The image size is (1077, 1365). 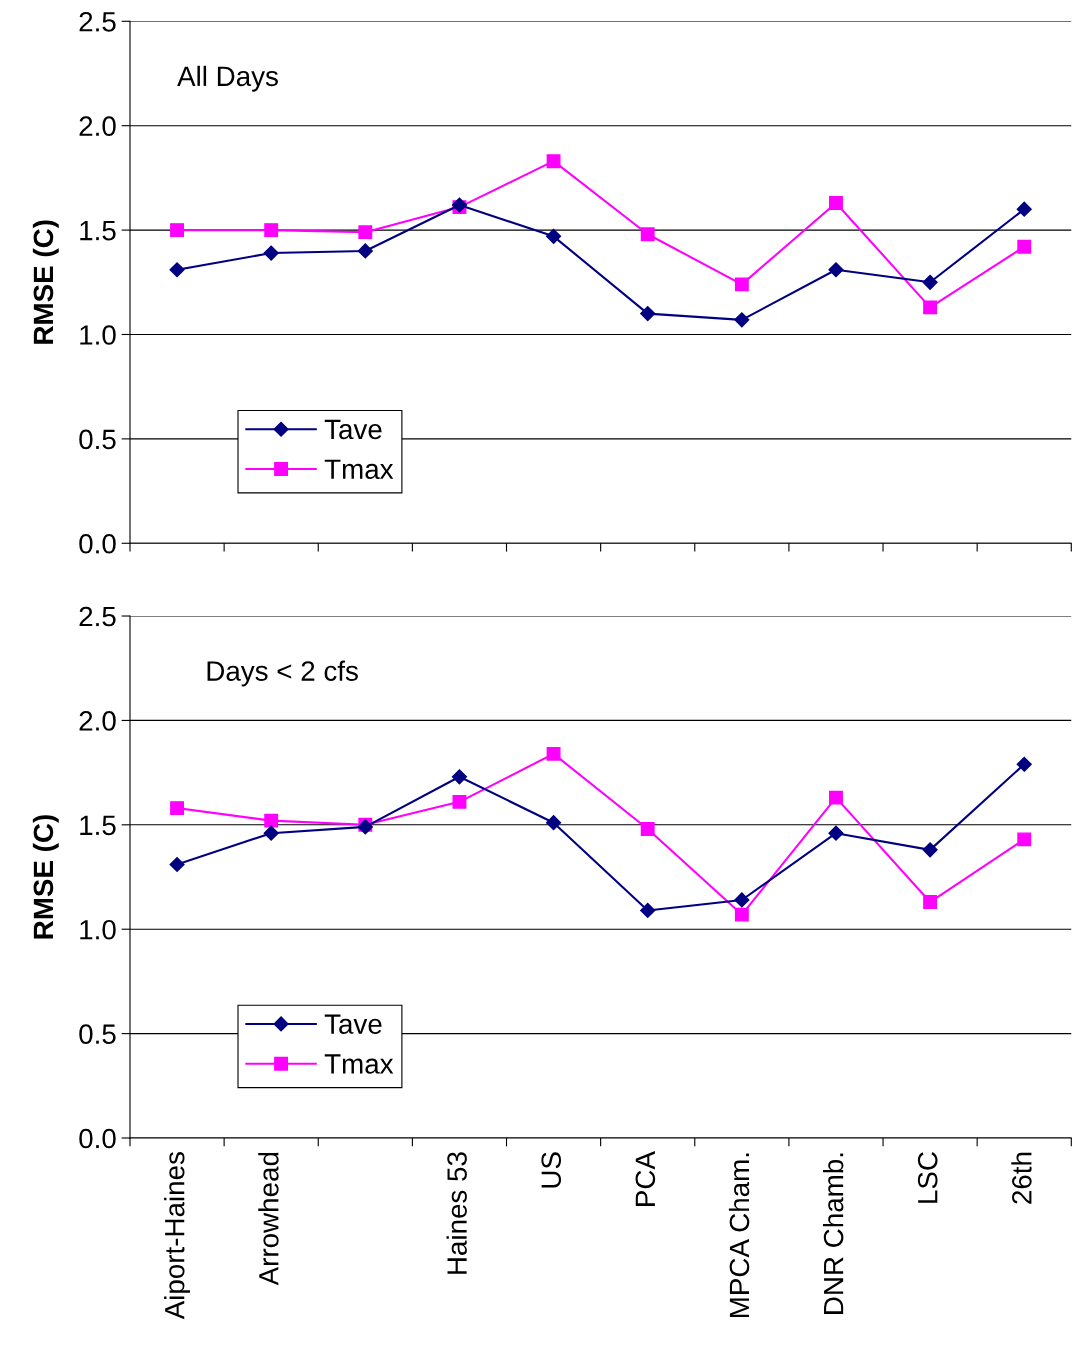 What do you see at coordinates (551, 1170) in the screenshot?
I see `x-tick-label: US` at bounding box center [551, 1170].